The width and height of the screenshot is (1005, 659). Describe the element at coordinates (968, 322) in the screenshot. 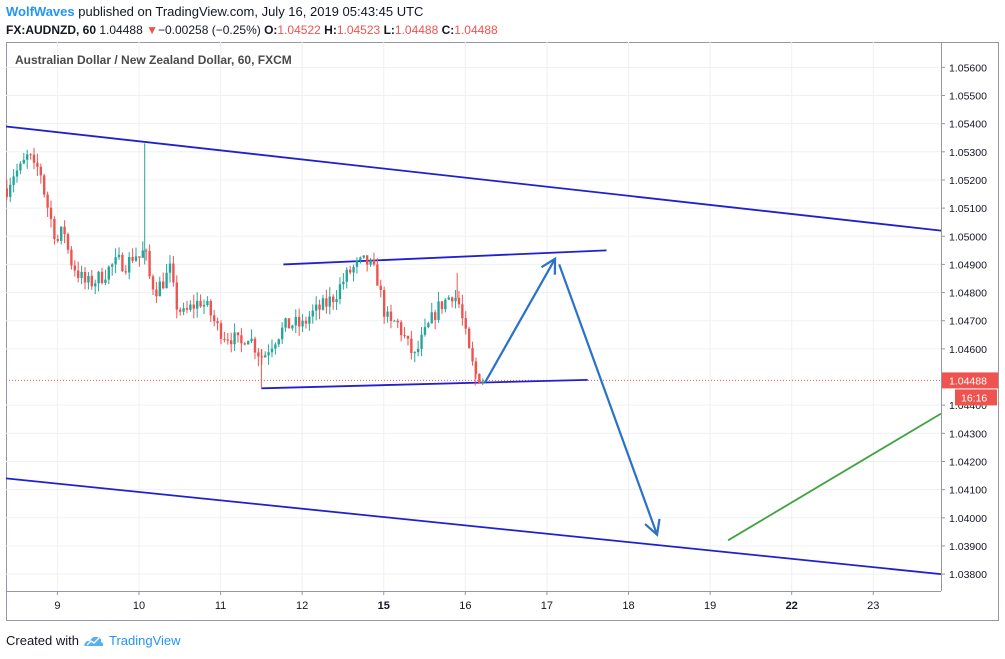

I see `price-tick-label: 1.04700` at that location.